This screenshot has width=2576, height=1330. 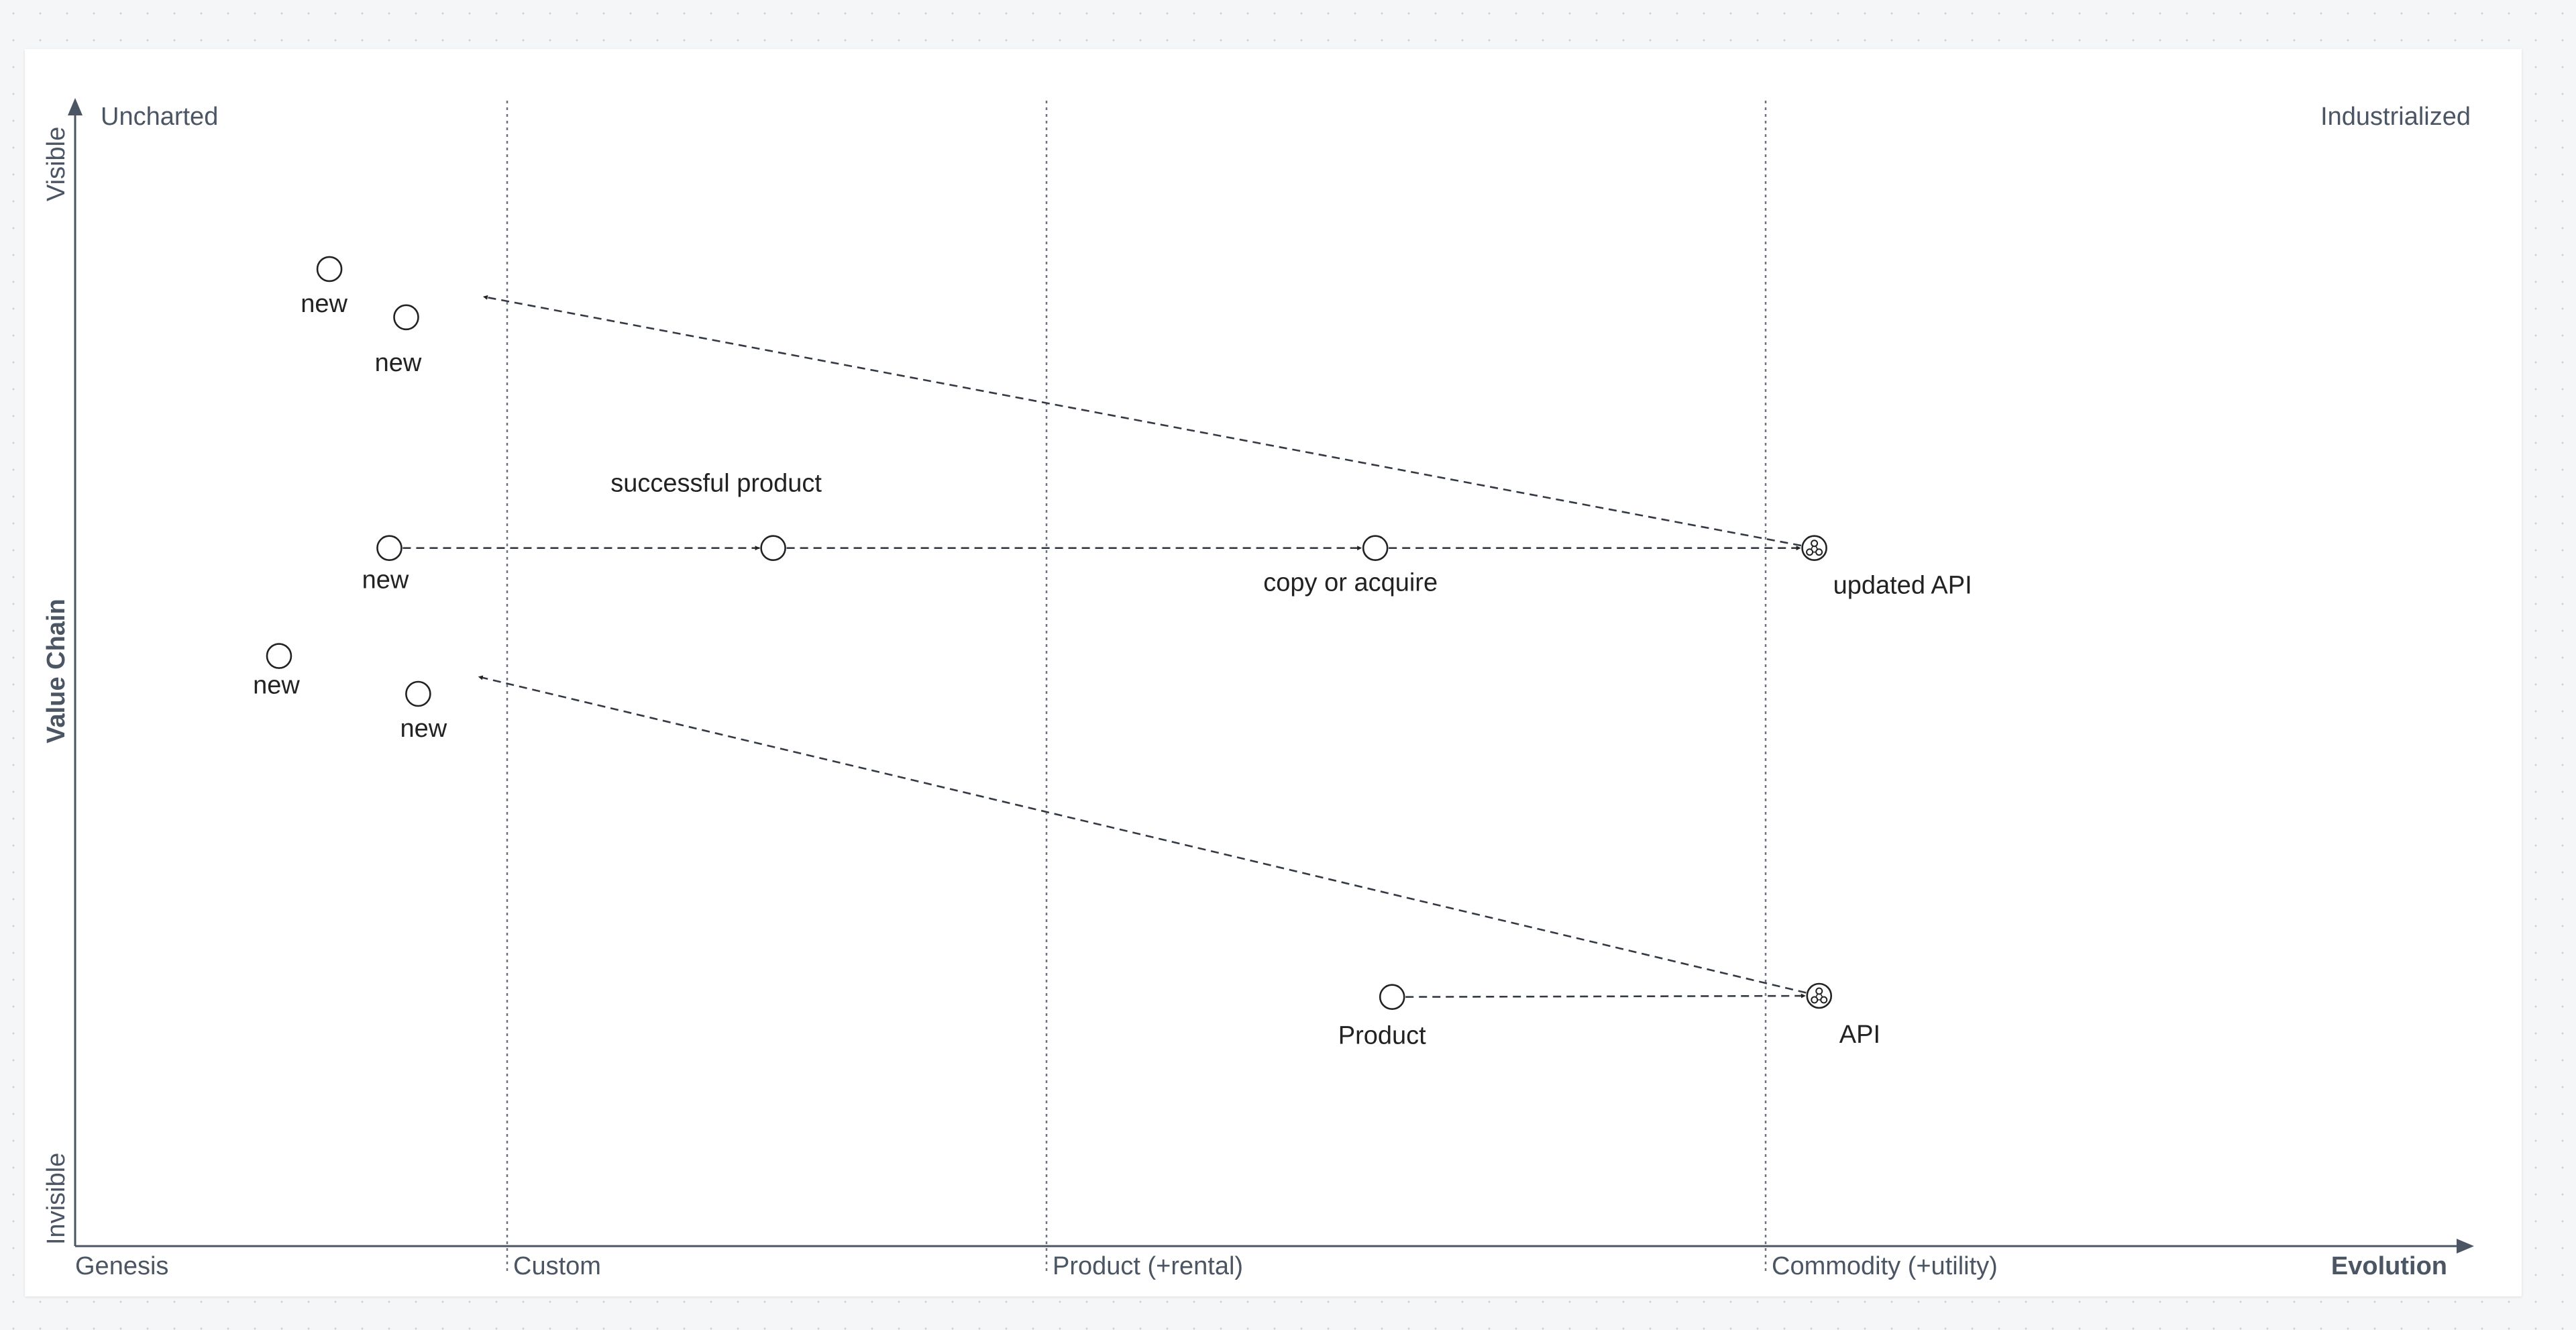 What do you see at coordinates (56, 164) in the screenshot?
I see `y-axis-top-label: Visible` at bounding box center [56, 164].